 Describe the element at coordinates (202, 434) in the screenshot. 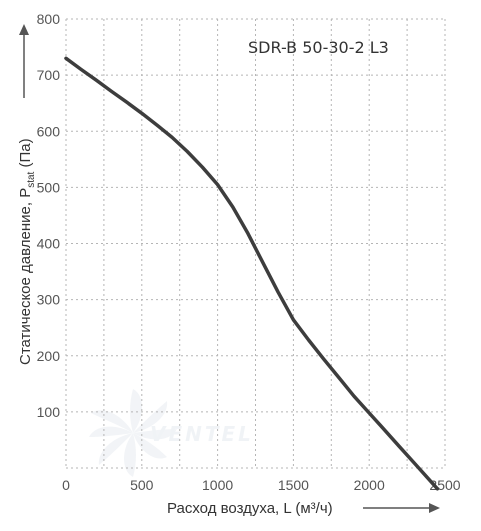

I see `watermark-text: VENTEL` at that location.